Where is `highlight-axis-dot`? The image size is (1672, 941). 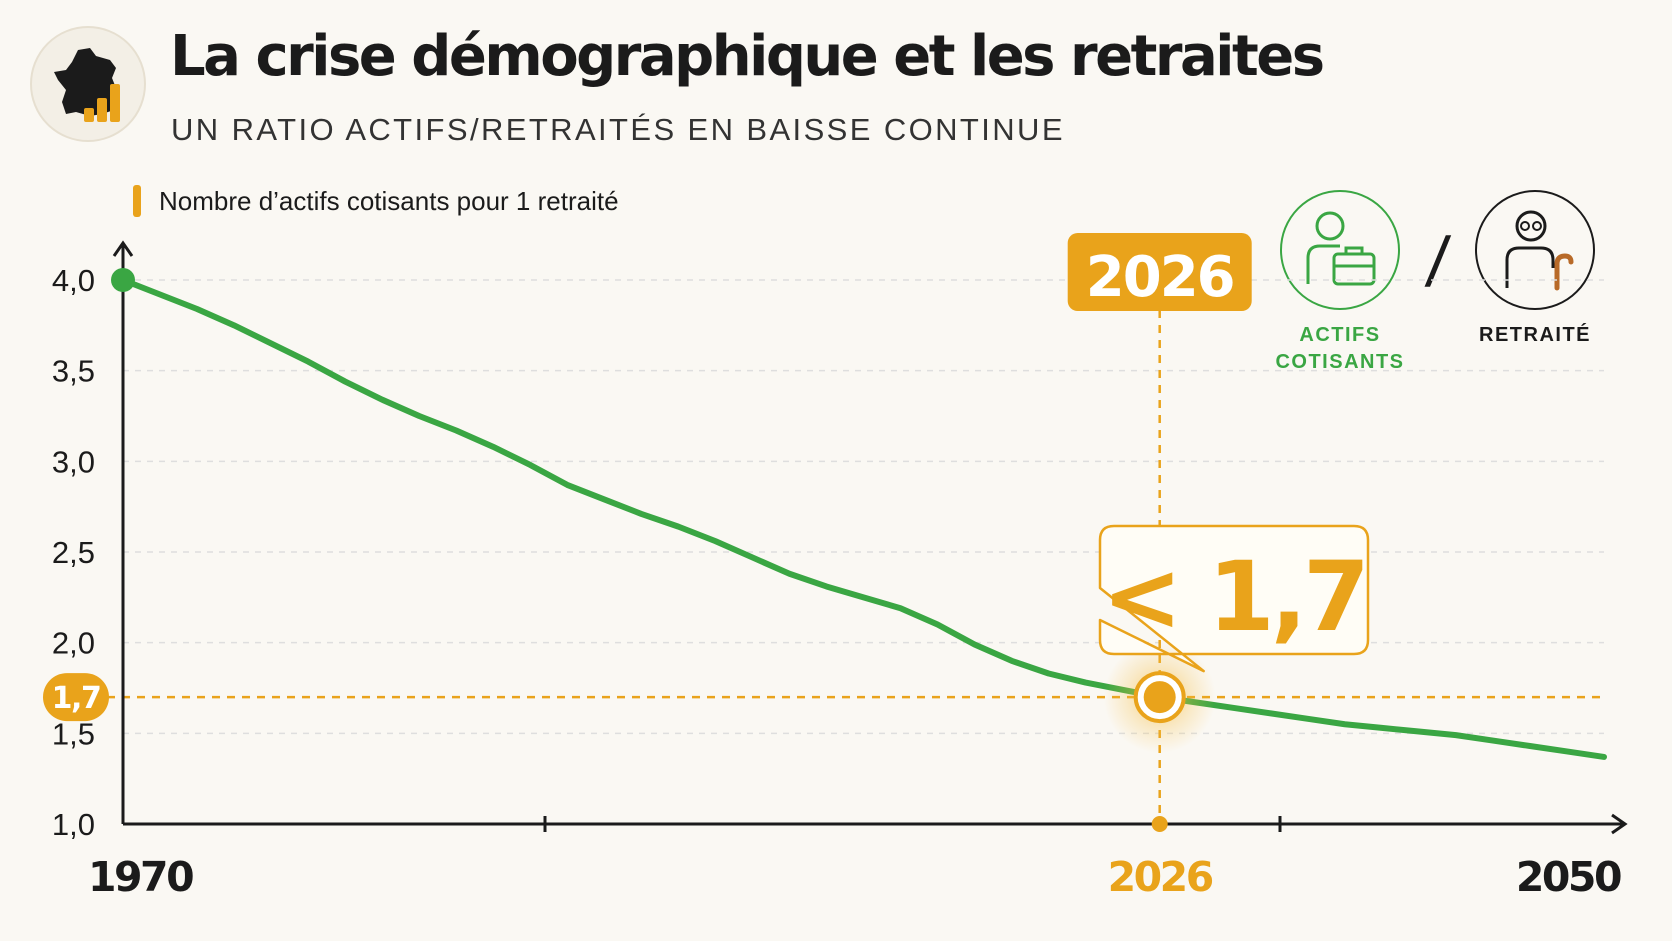
highlight-axis-dot is located at coordinates (1159, 824).